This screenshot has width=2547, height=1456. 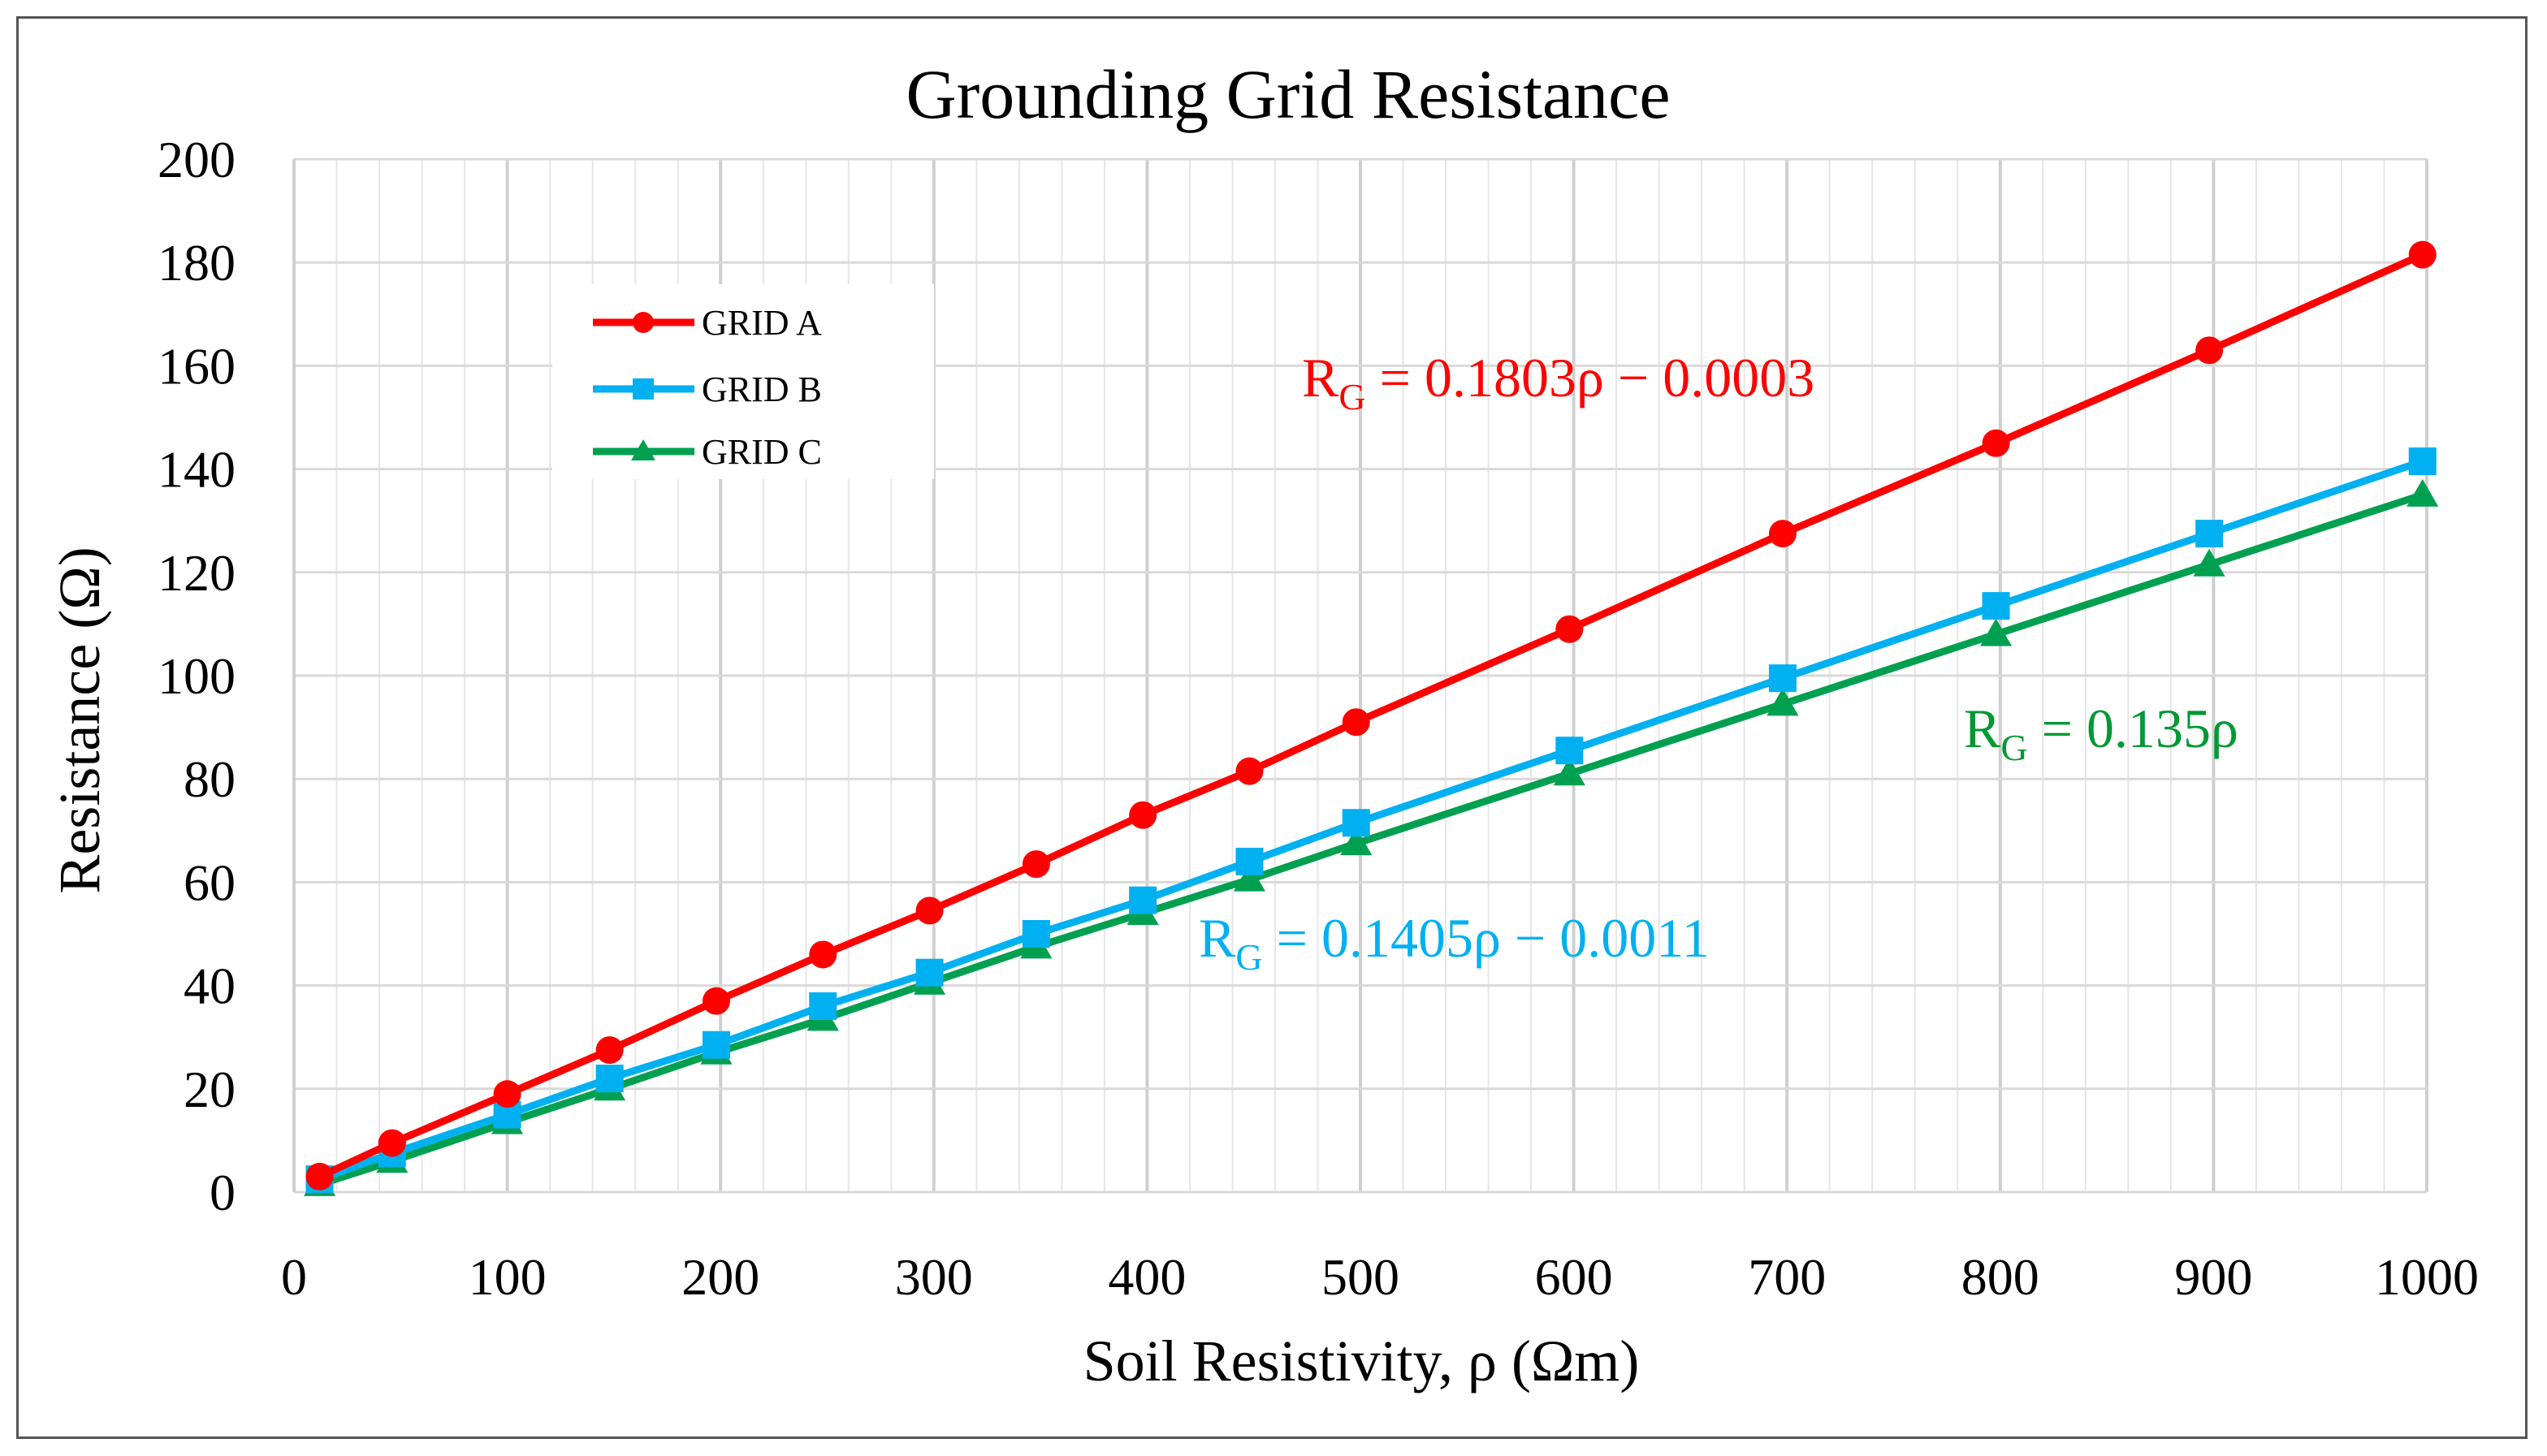 What do you see at coordinates (643, 389) in the screenshot?
I see `legend-grid-b-marker` at bounding box center [643, 389].